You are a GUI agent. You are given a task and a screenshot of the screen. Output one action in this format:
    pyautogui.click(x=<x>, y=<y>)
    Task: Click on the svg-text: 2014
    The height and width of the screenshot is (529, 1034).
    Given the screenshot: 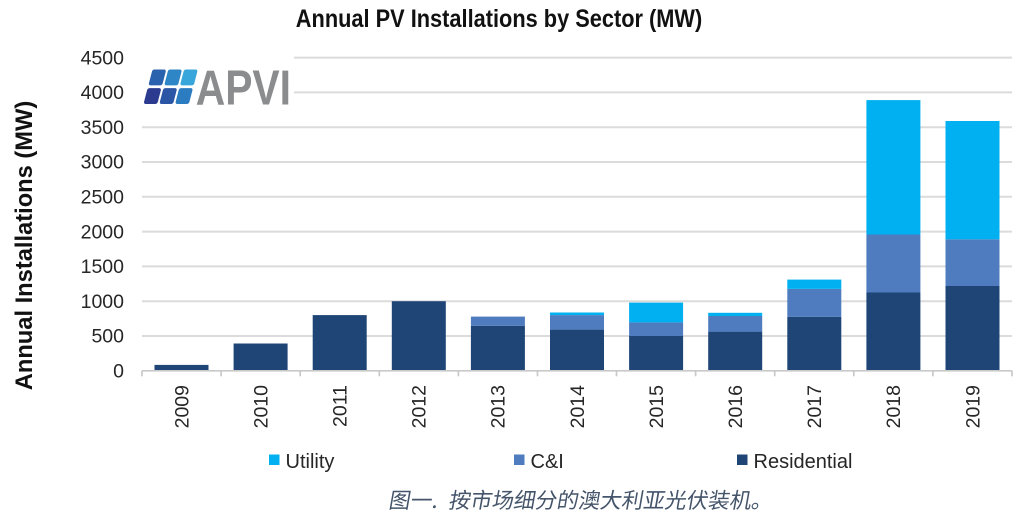 What is the action you would take?
    pyautogui.click(x=578, y=407)
    